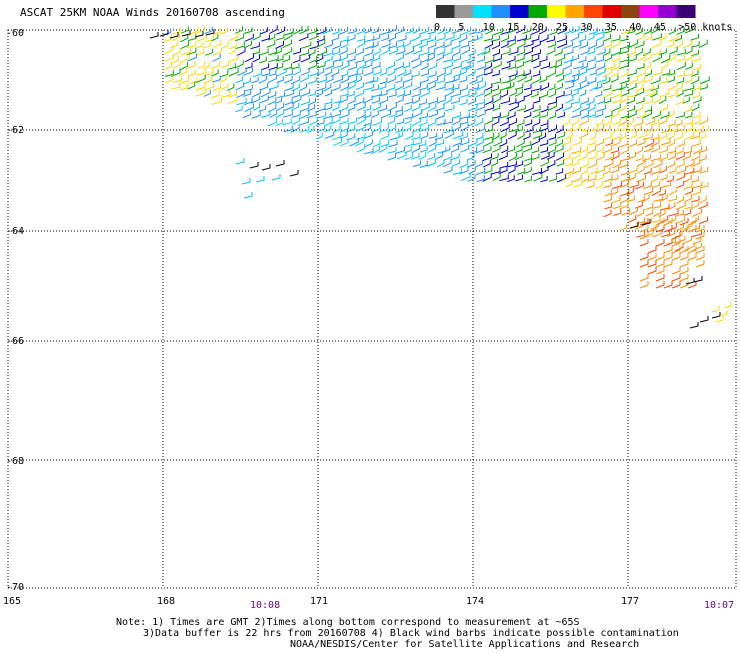  Describe the element at coordinates (15, 461) in the screenshot. I see `lat-label: -68` at that location.